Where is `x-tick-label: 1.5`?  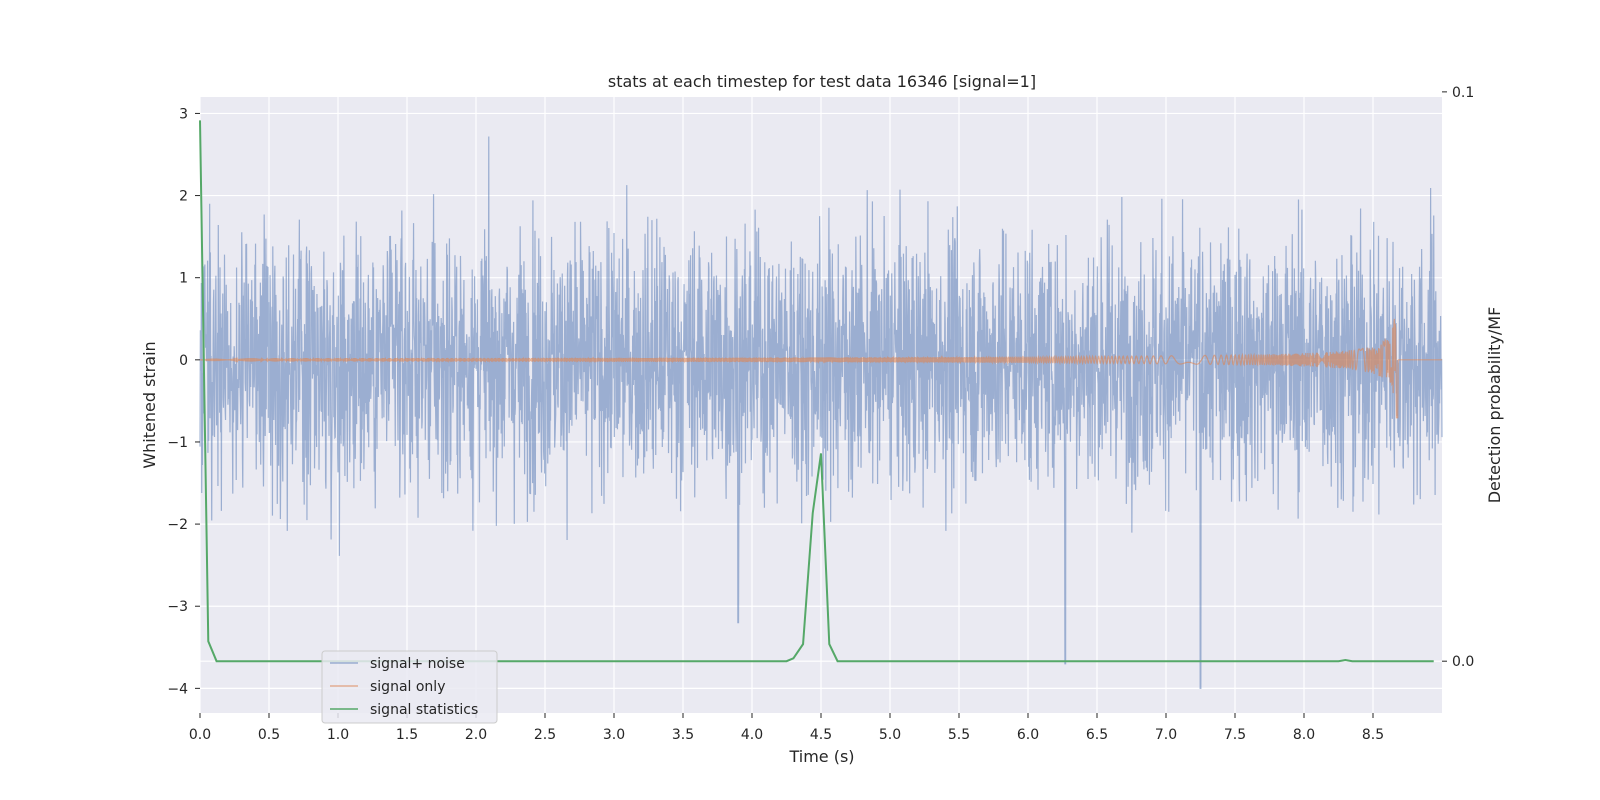 x-tick-label: 1.5 is located at coordinates (407, 735).